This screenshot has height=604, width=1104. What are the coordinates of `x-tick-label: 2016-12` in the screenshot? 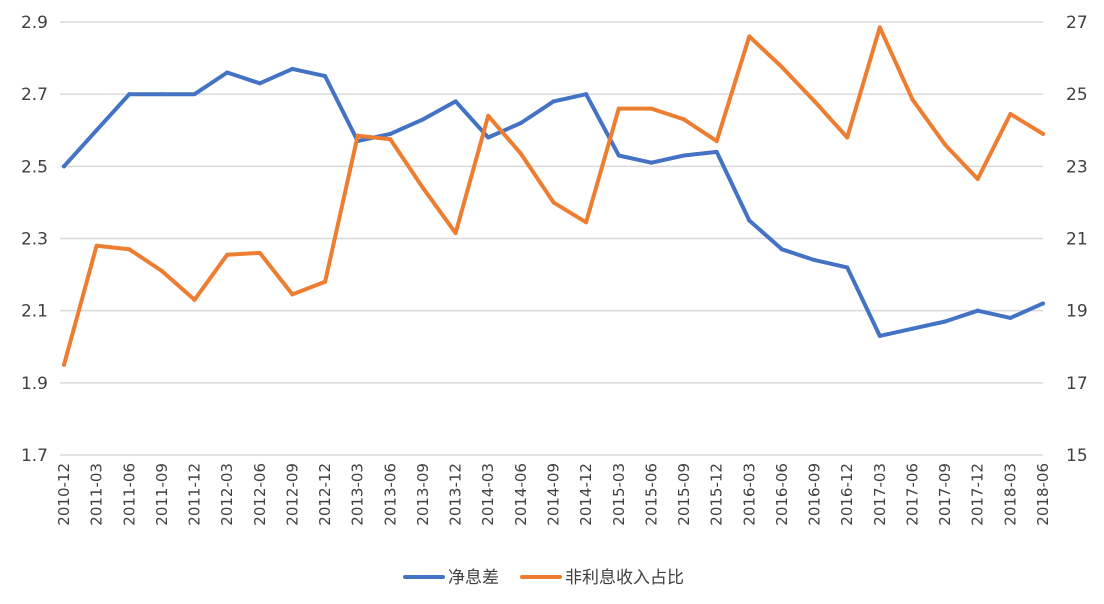 It's located at (847, 494).